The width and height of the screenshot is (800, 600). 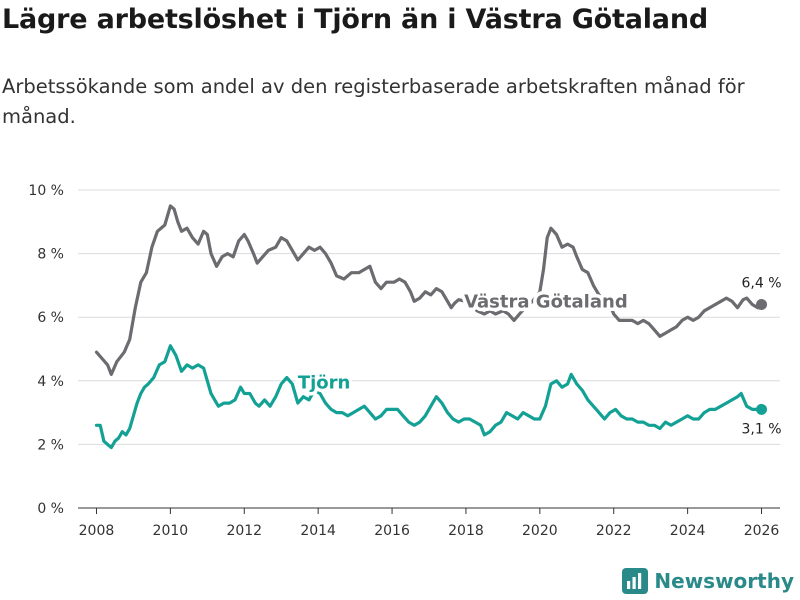 I want to click on newsworthy-wordmark: Newsworthy, so click(x=724, y=581).